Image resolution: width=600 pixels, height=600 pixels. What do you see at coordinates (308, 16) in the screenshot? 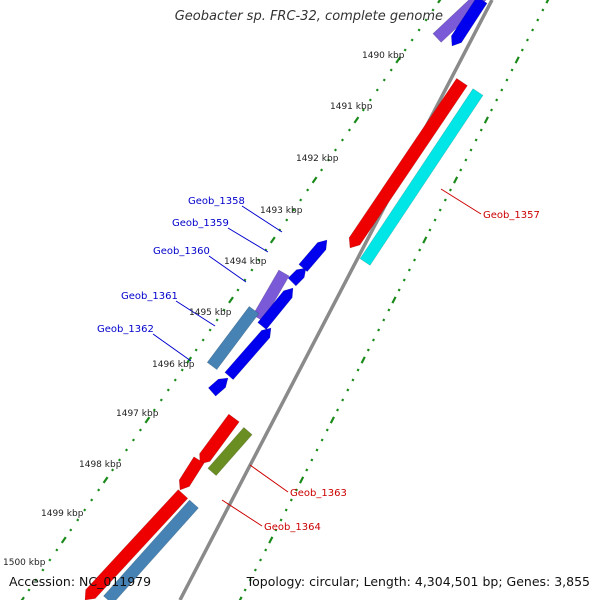
I see `map-title: Geobacter sp. FRC-32, complete genome` at bounding box center [308, 16].